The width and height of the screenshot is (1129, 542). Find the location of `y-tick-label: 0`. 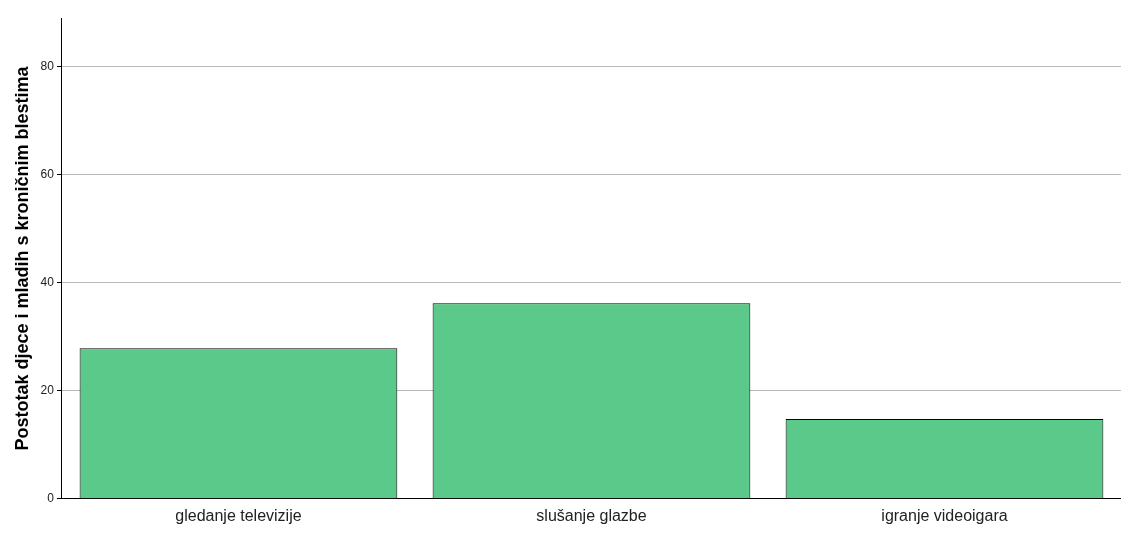

y-tick-label: 0 is located at coordinates (51, 498).